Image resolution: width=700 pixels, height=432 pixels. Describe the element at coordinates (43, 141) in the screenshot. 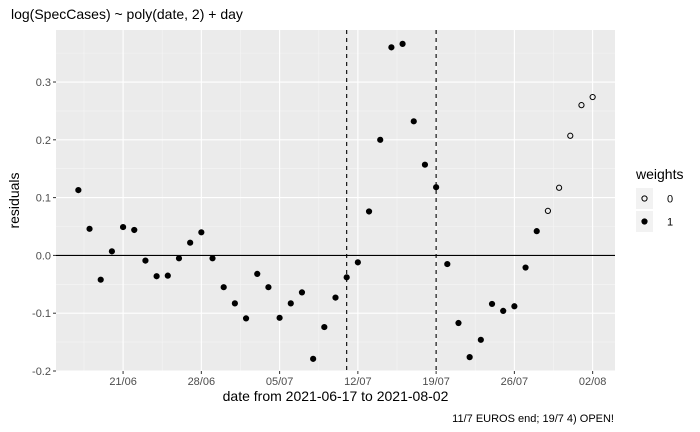

I see `y-tick-label: 0.2` at that location.